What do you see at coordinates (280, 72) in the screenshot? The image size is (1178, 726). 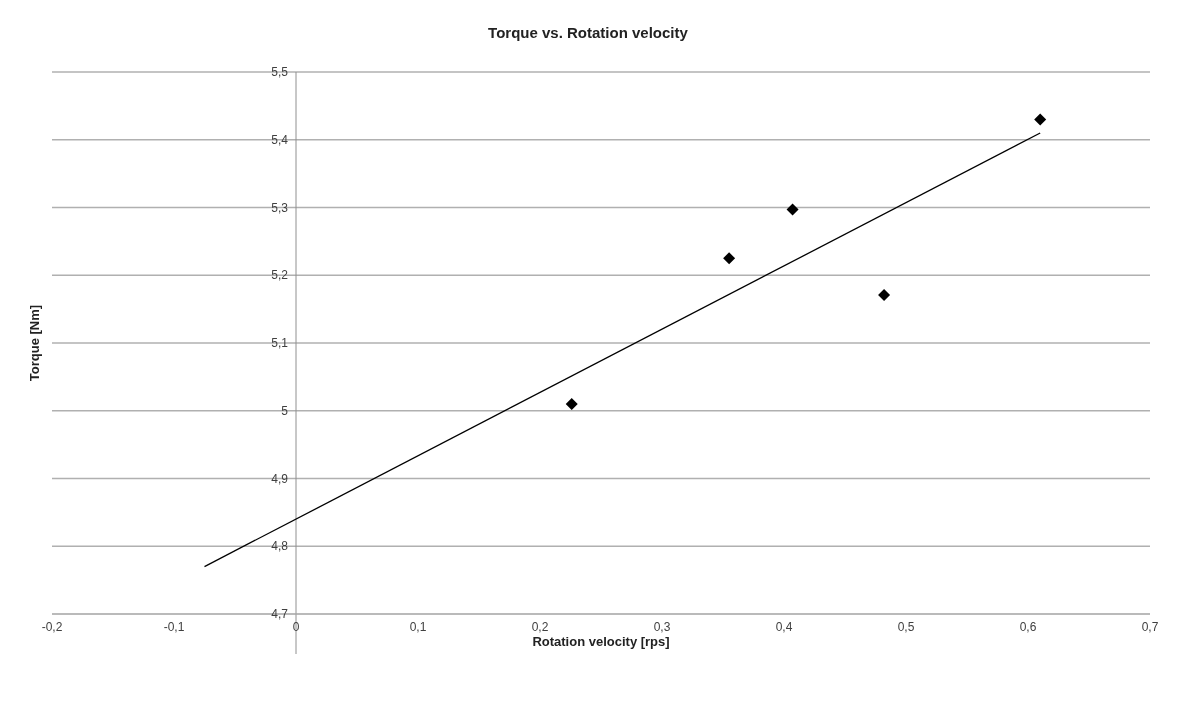 I see `y-tick-label: 5,5` at bounding box center [280, 72].